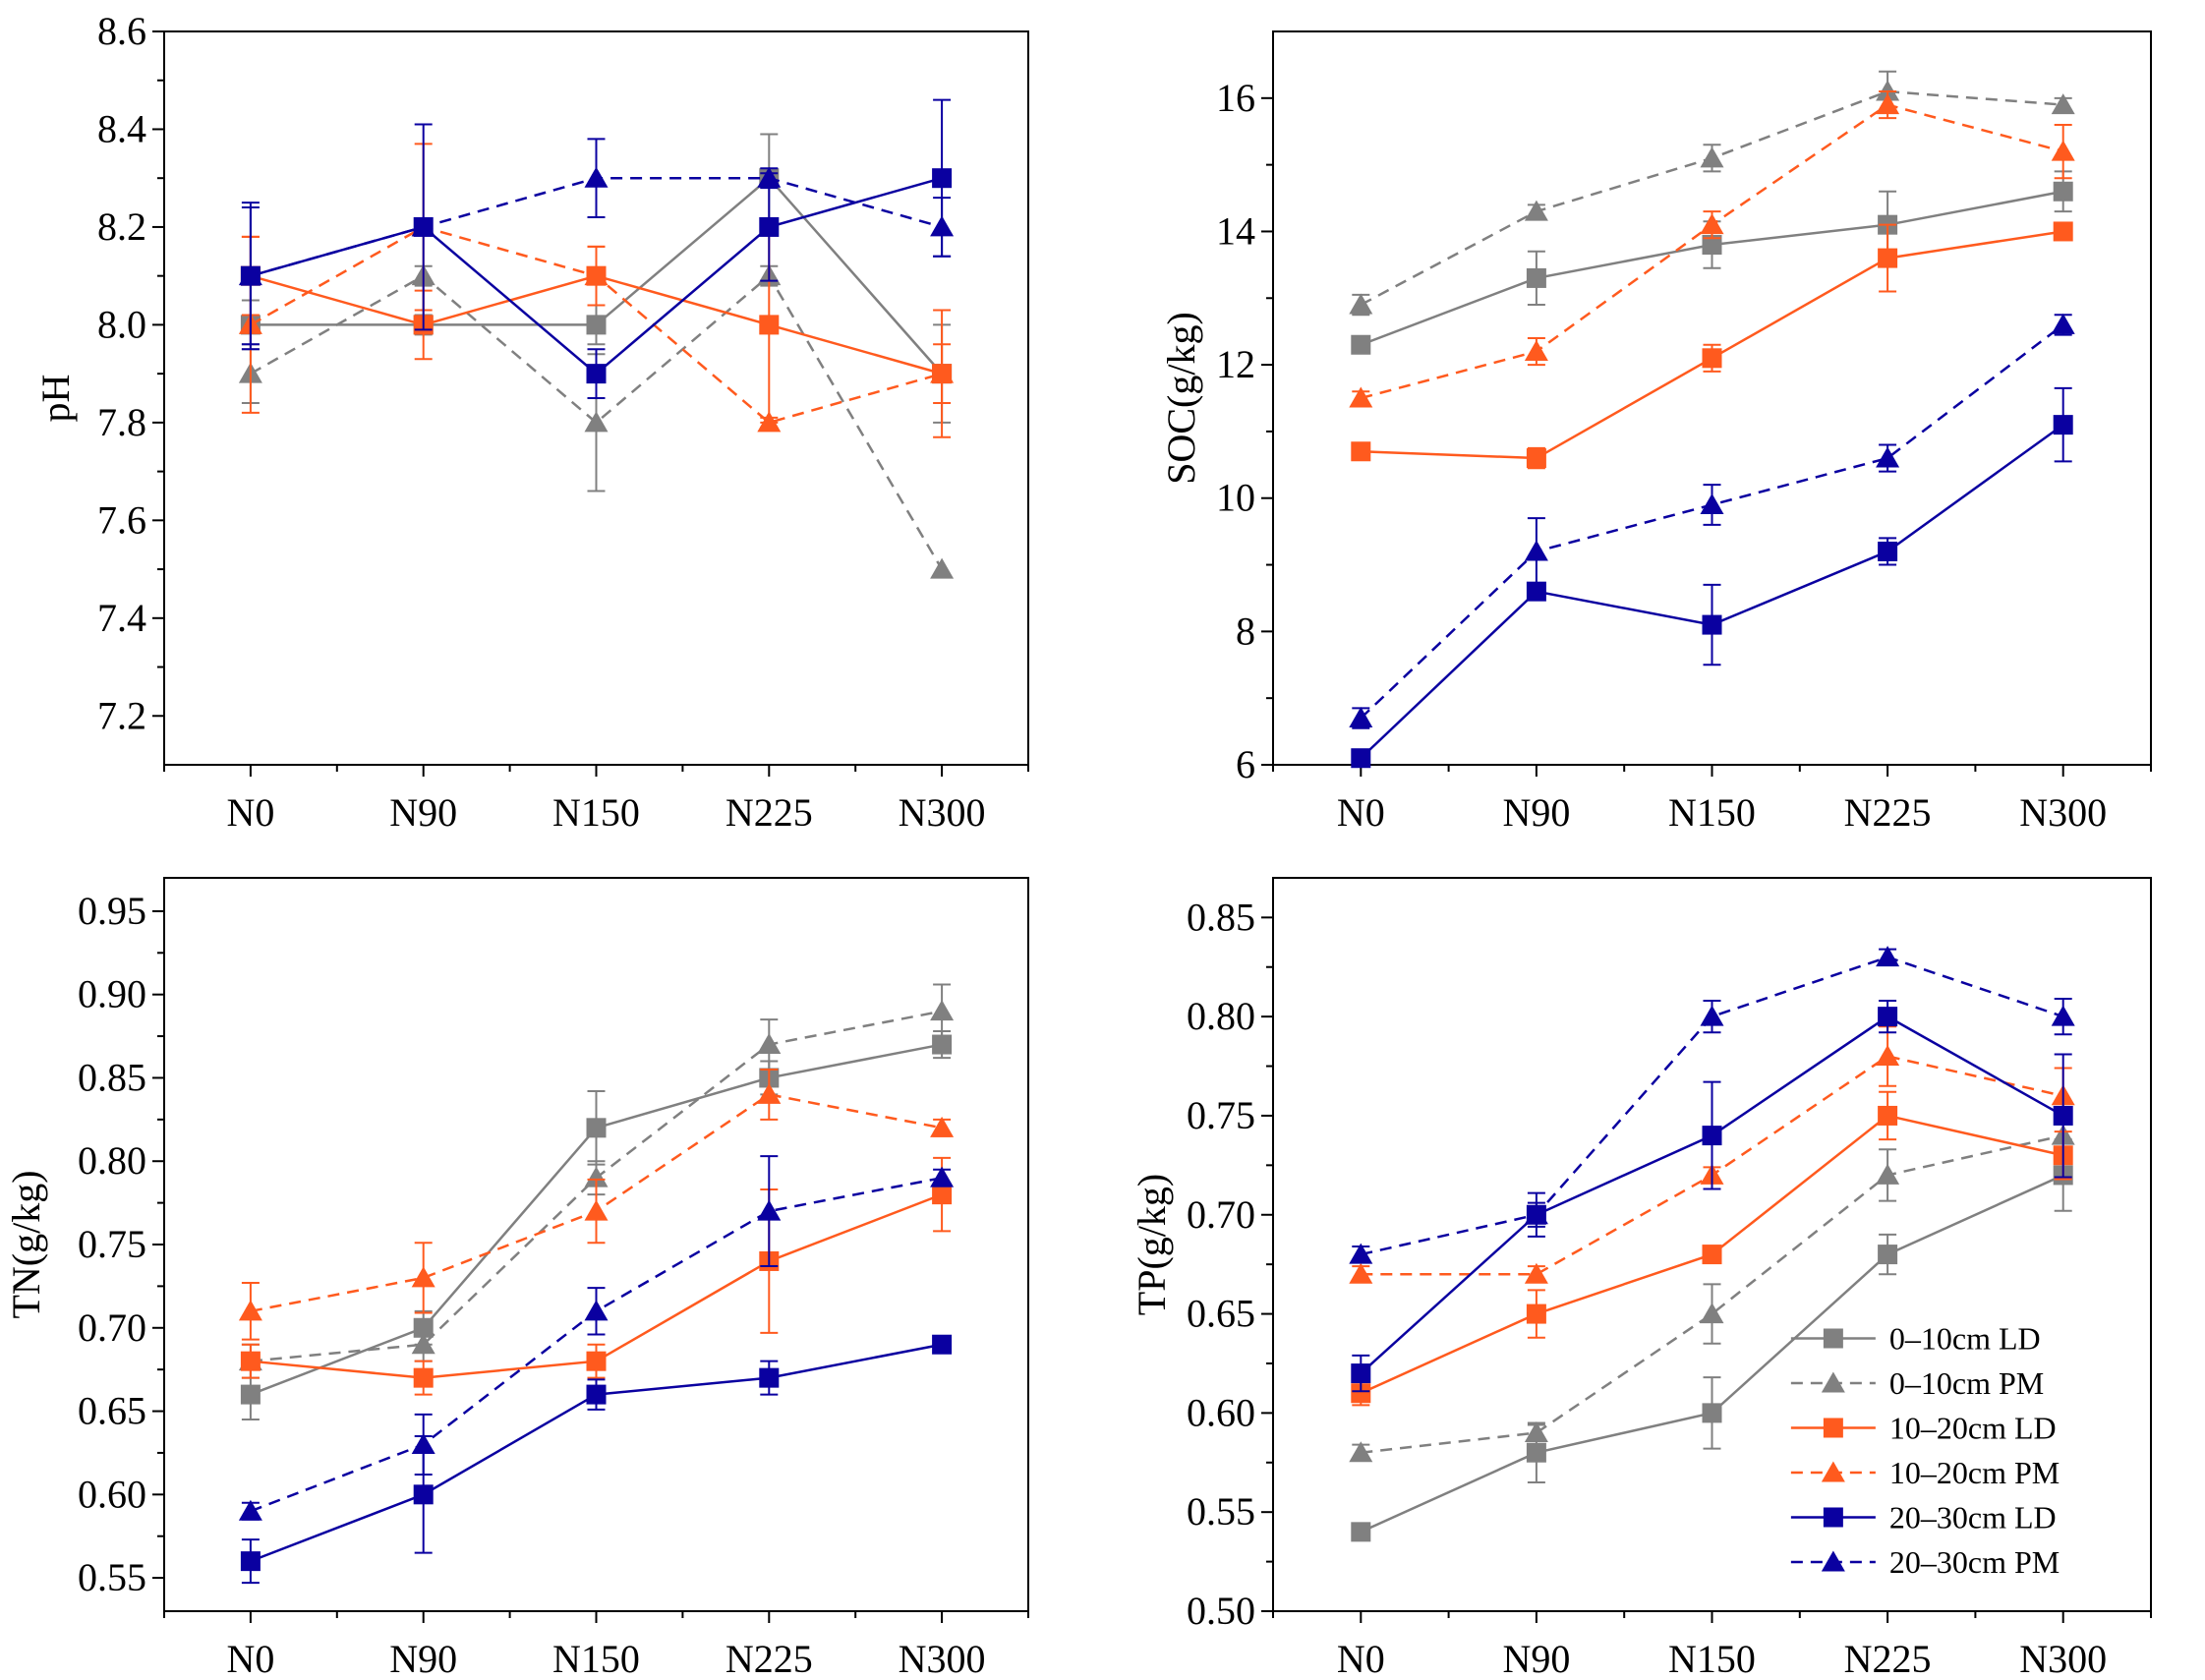  Describe the element at coordinates (121, 128) in the screenshot. I see `y-tick-label: 8.4` at that location.